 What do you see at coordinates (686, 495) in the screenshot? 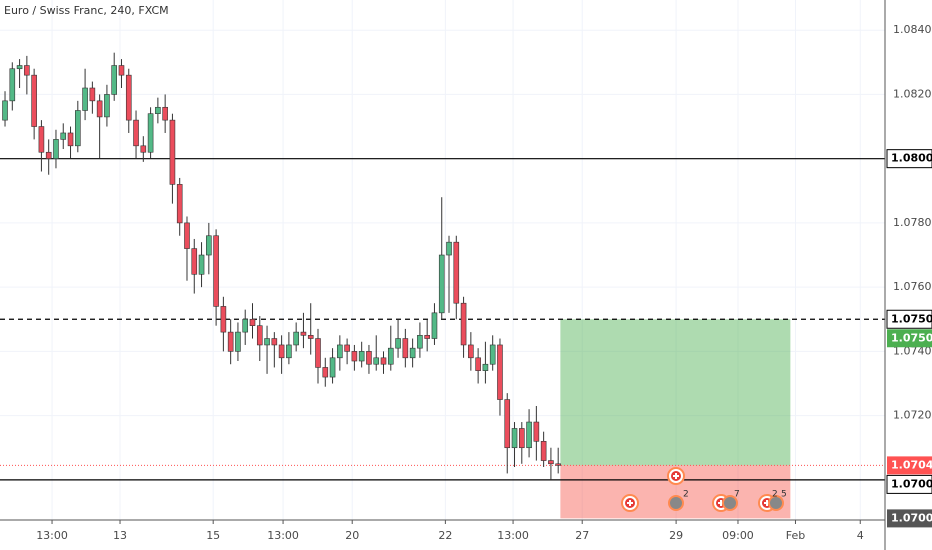
I see `event-count: 2` at bounding box center [686, 495].